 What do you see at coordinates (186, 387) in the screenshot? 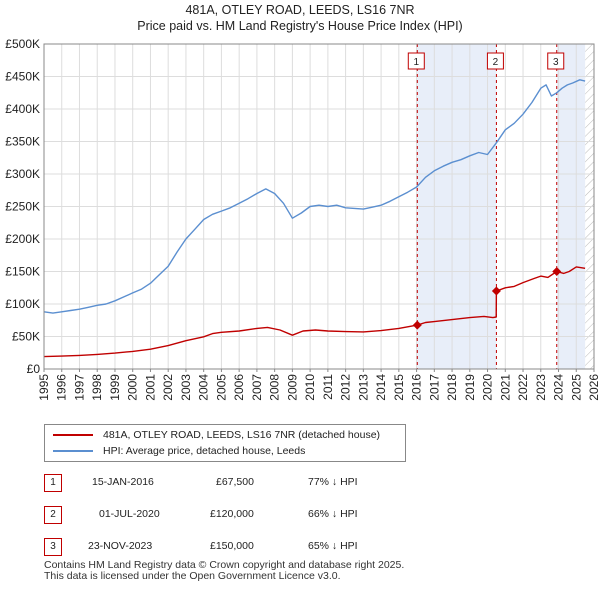
I see `x-tick-label: 2003` at bounding box center [186, 387].